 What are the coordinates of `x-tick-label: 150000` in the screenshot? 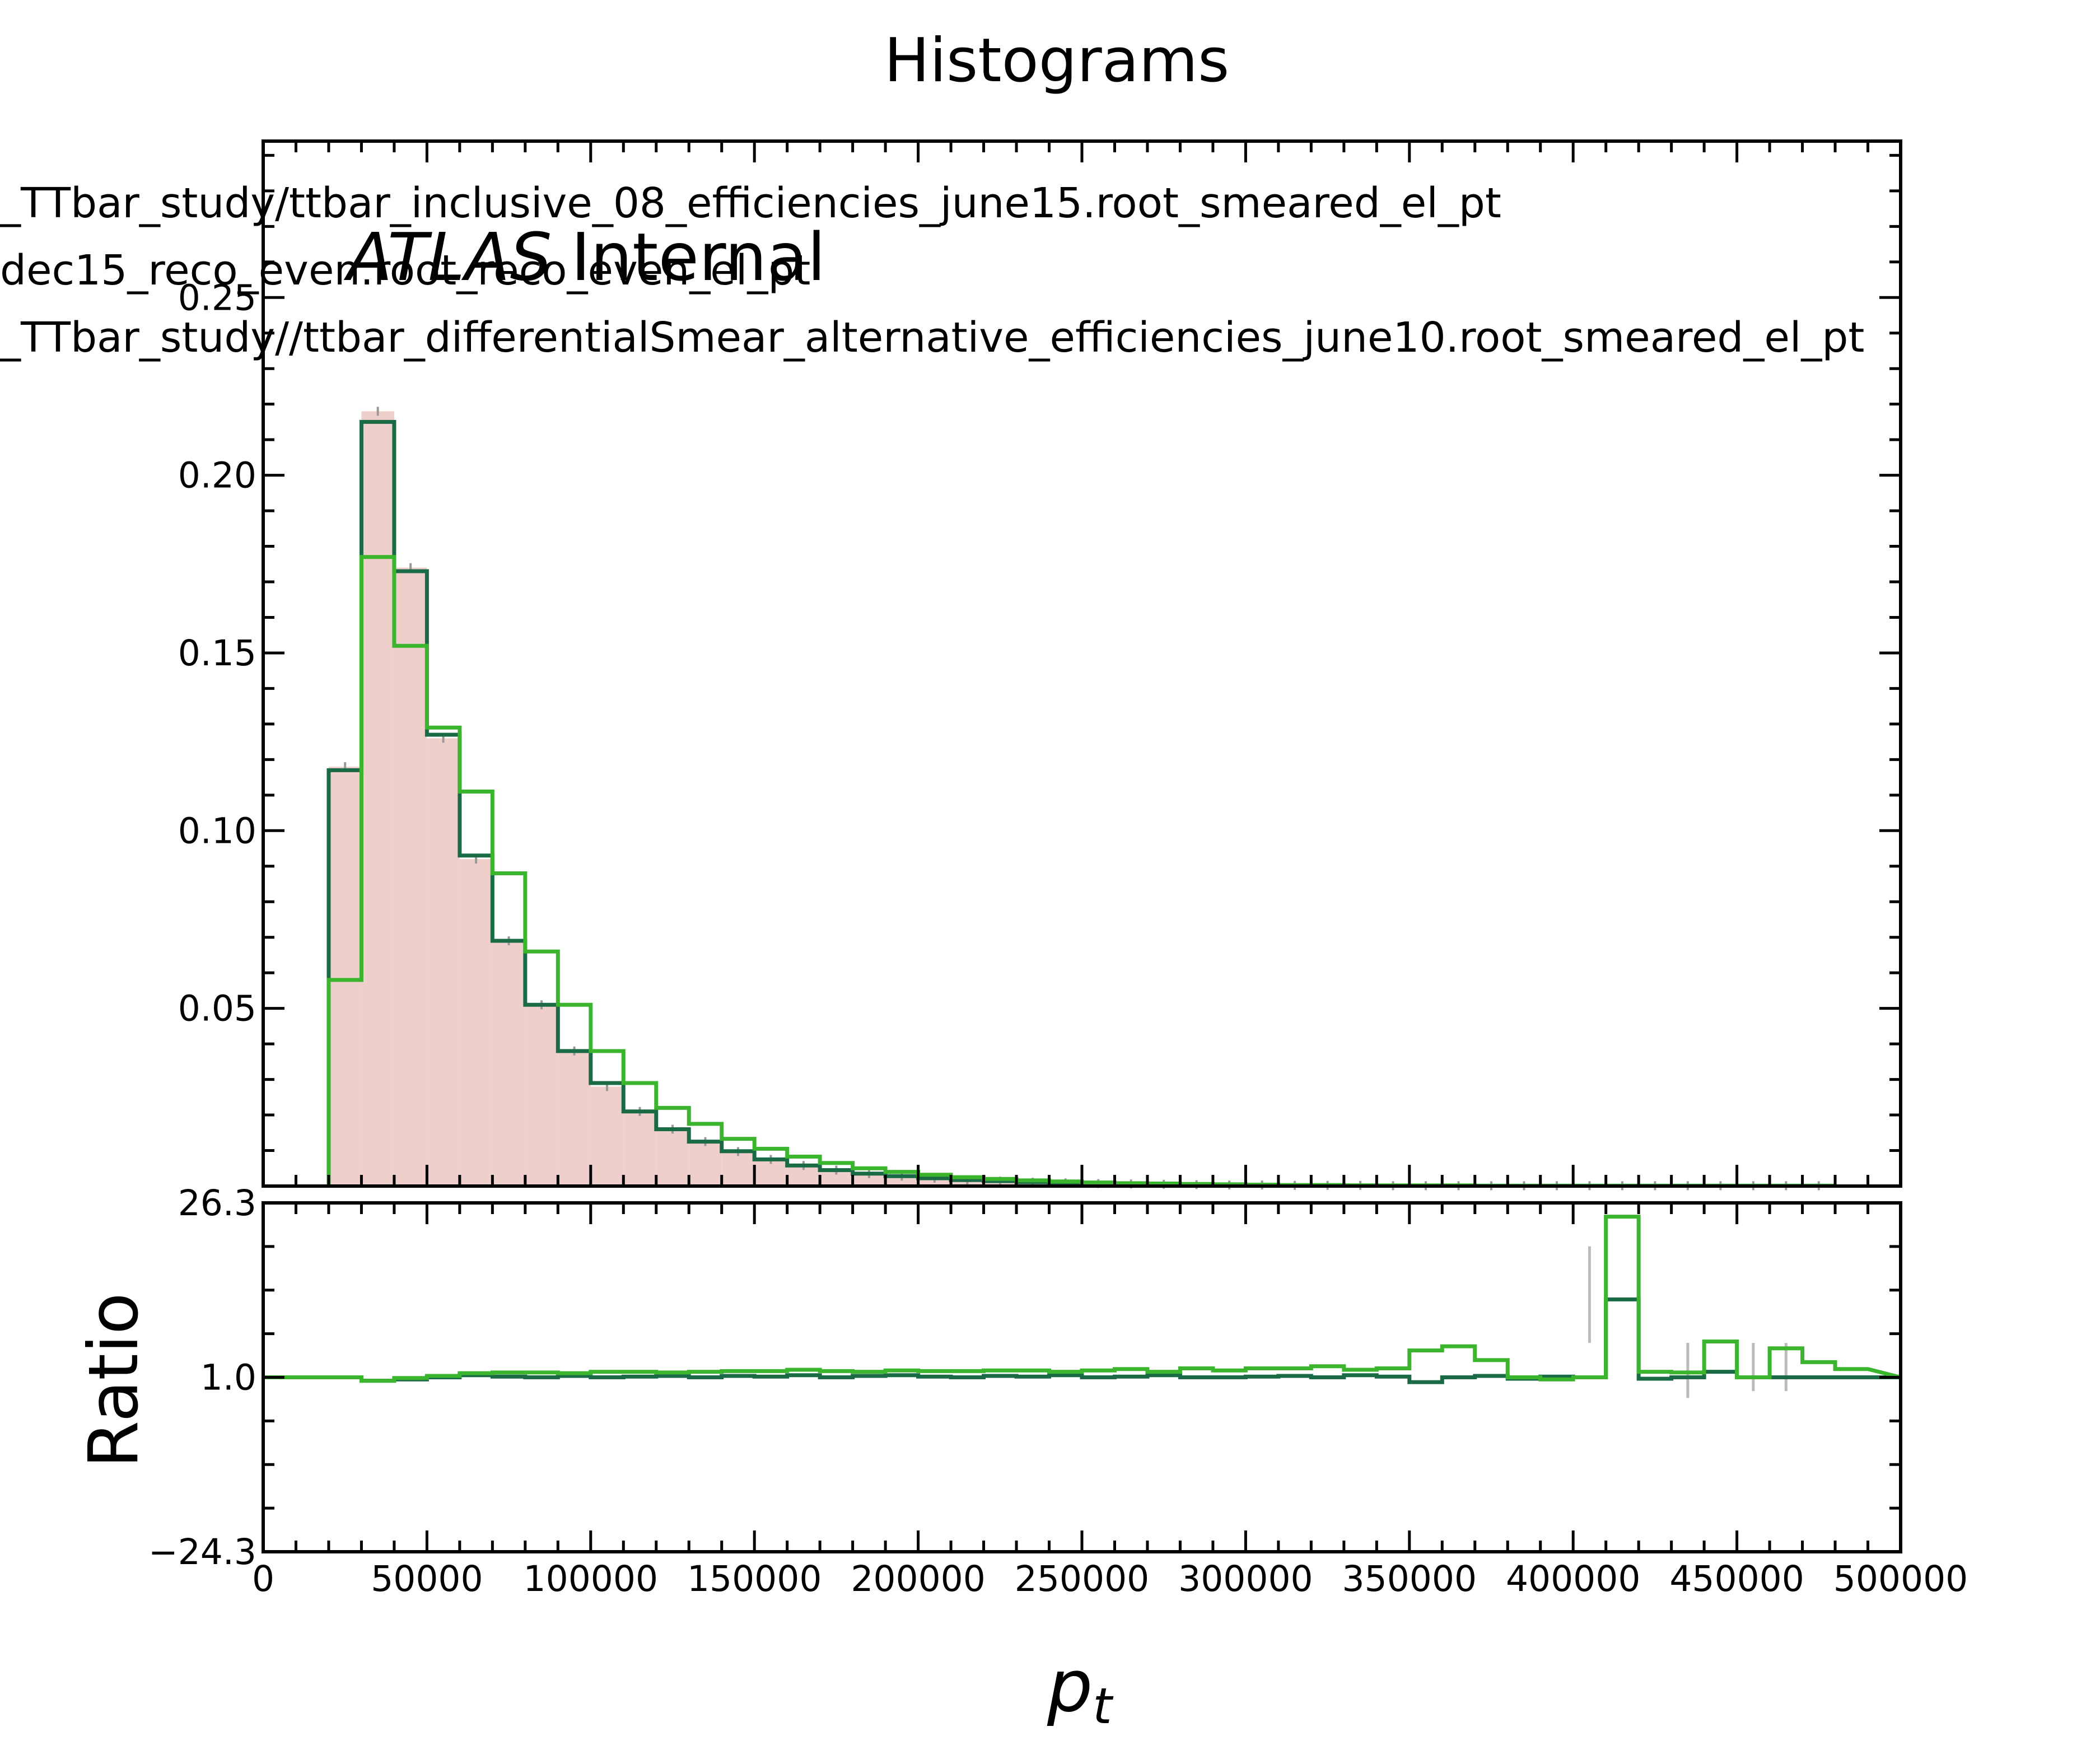 It's located at (755, 1579).